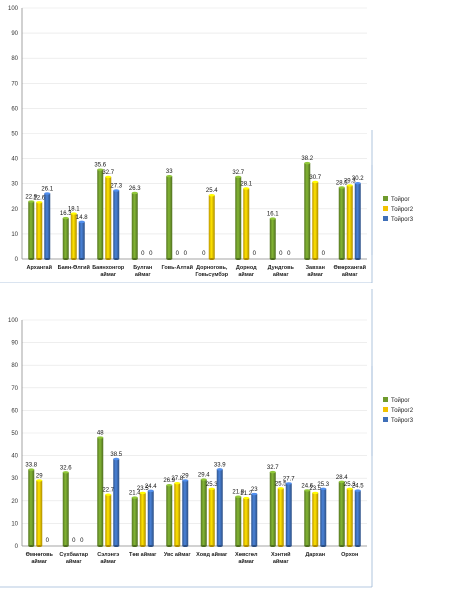 Image resolution: width=457 pixels, height=600 pixels. I want to click on data-label: 18.1, so click(74, 210).